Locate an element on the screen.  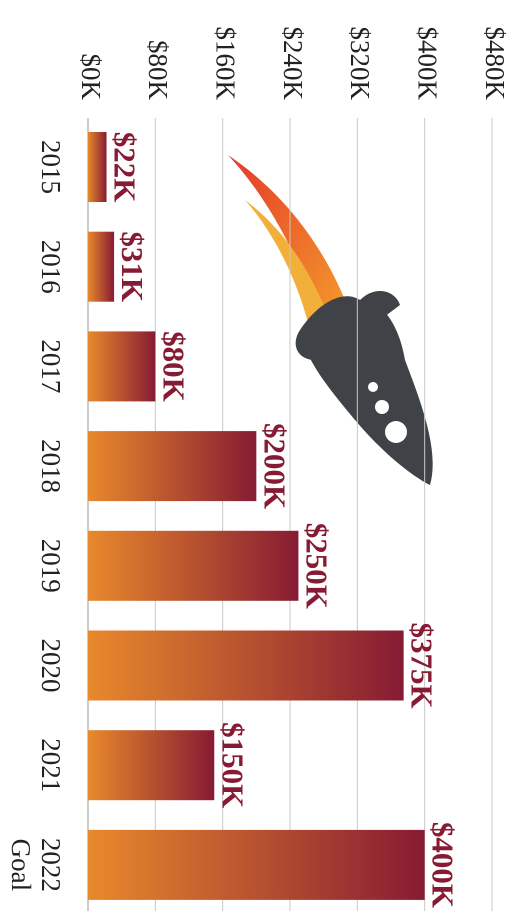
value-label: $80K is located at coordinates (173, 366).